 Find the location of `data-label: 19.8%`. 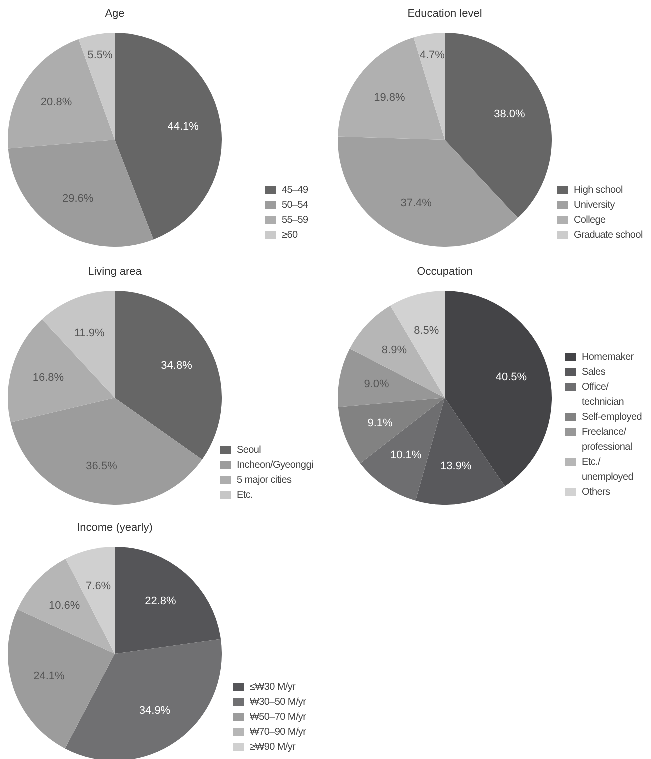

data-label: 19.8% is located at coordinates (390, 98).